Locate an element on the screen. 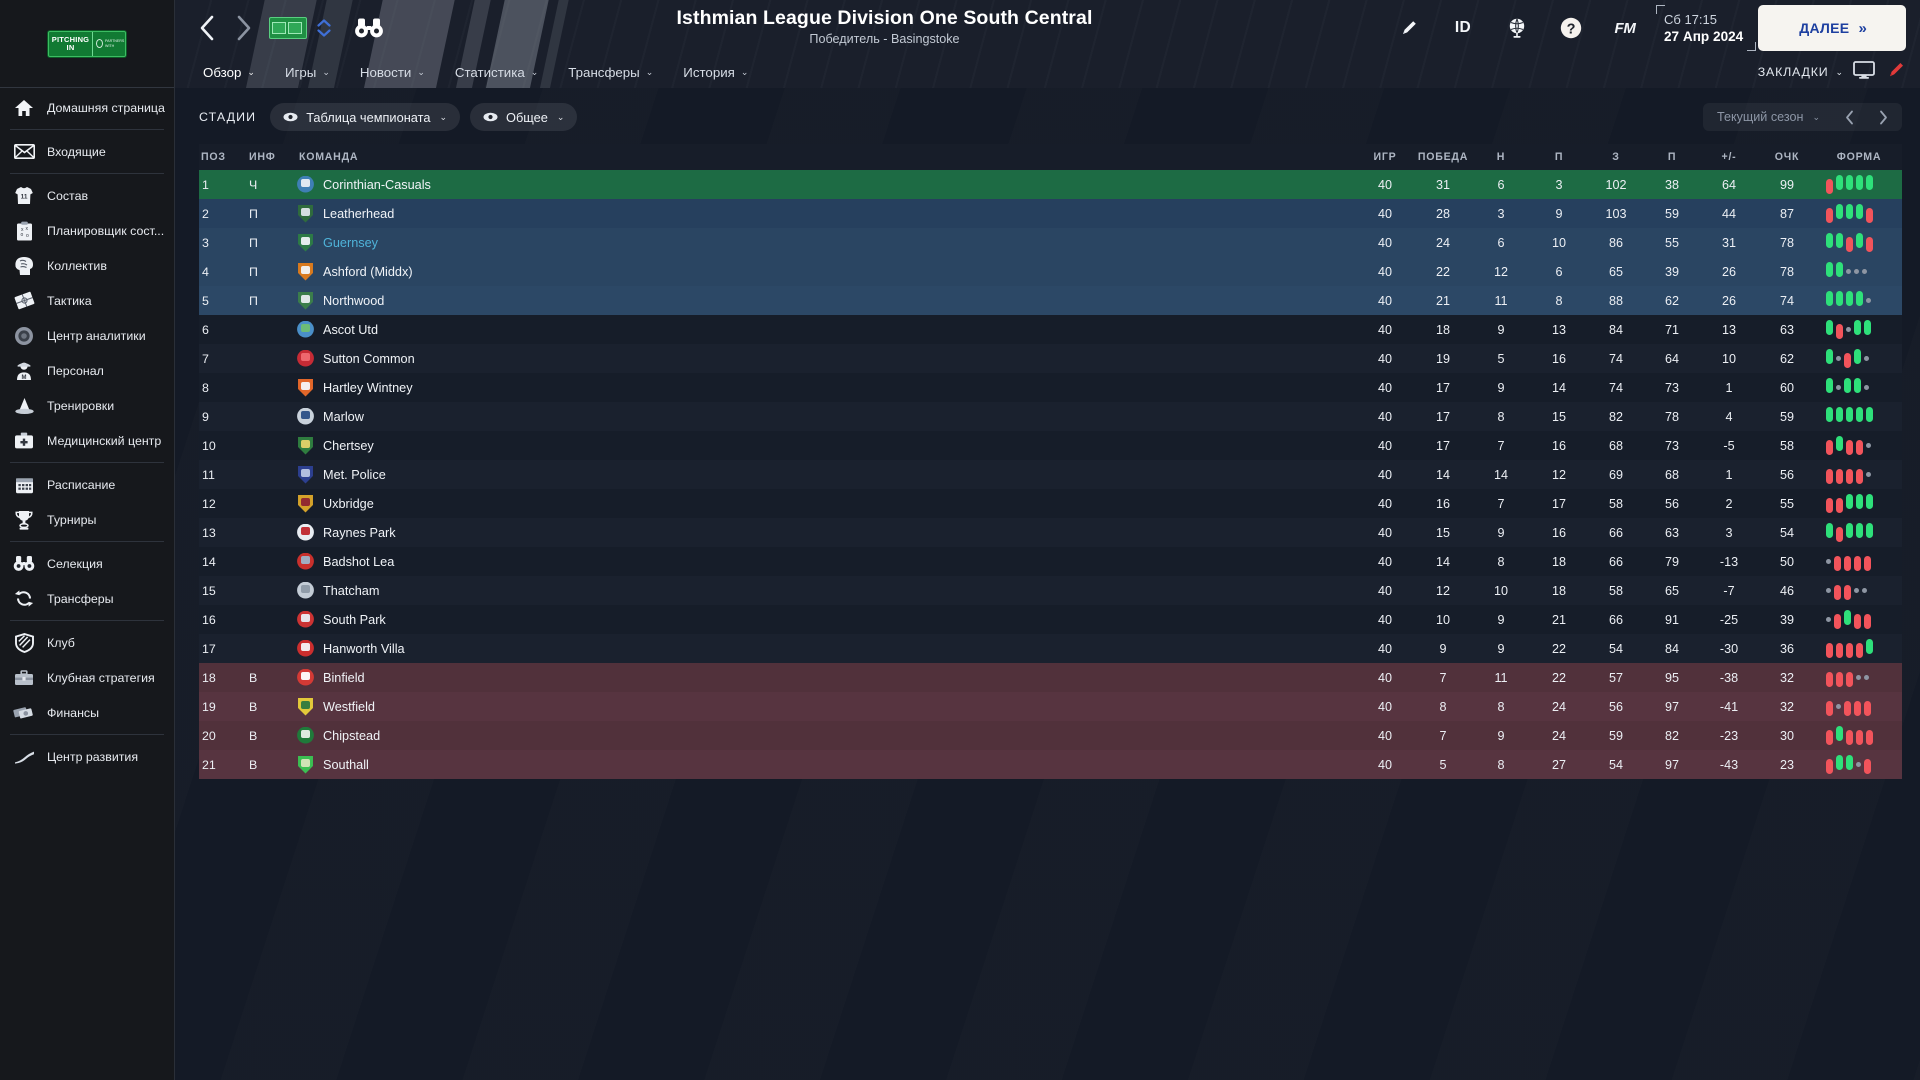 The height and width of the screenshot is (1080, 1920). cell-team: Binfield is located at coordinates (826, 677).